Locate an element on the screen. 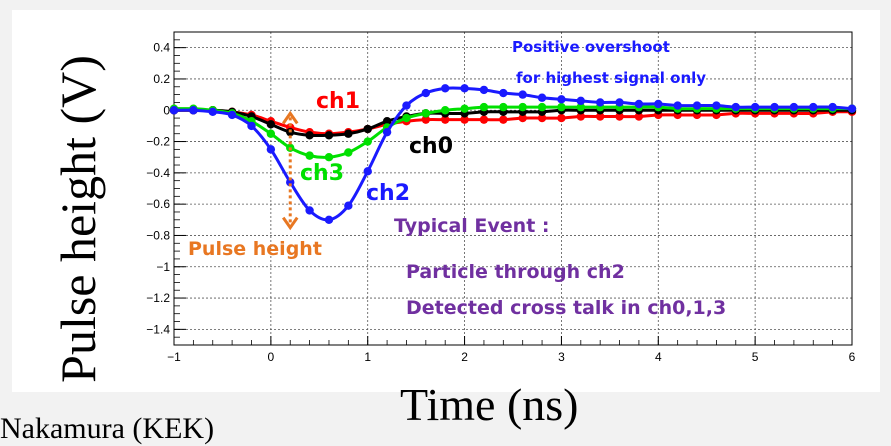 Image resolution: width=891 pixels, height=446 pixels. footer-text: Nakamura (KEK) is located at coordinates (107, 428).